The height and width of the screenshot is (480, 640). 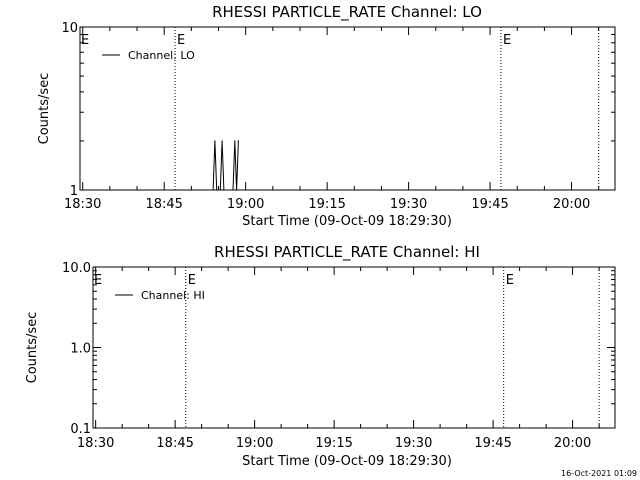 I want to click on panel2-y-tick-label: 0.1, so click(x=80, y=429).